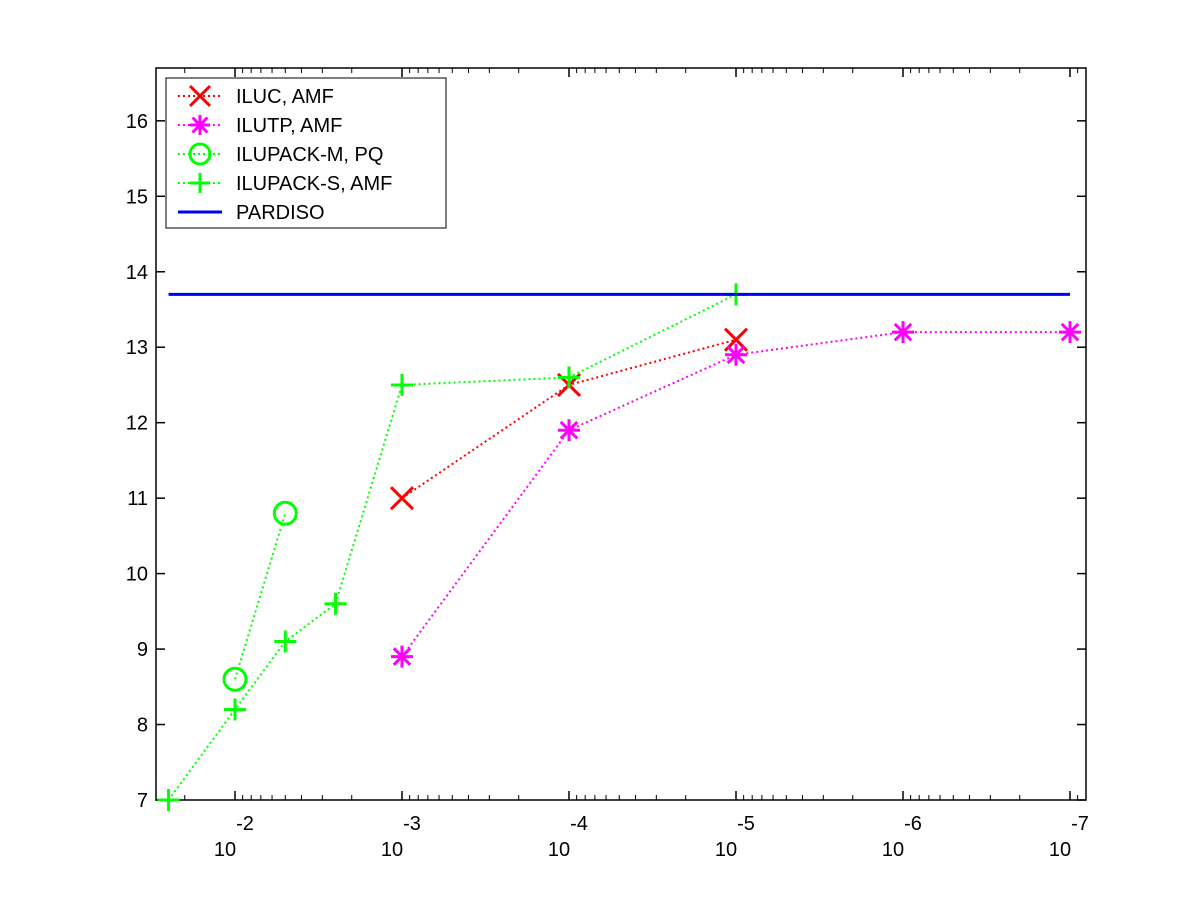  I want to click on series-line, so click(260, 596).